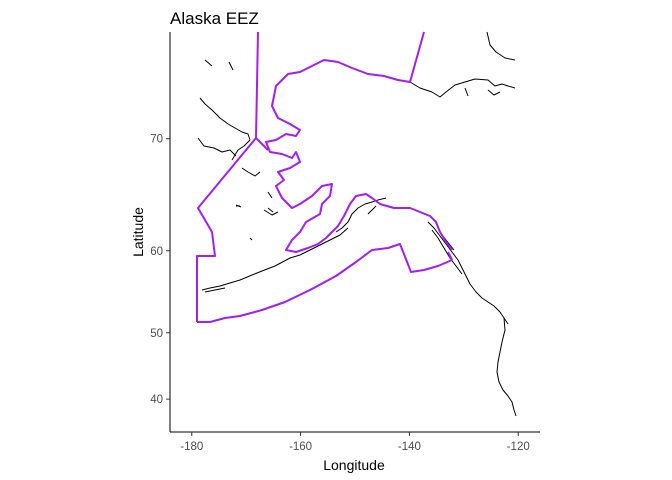 This screenshot has height=480, width=672. What do you see at coordinates (506, 367) in the screenshot?
I see `coastline-us-west` at bounding box center [506, 367].